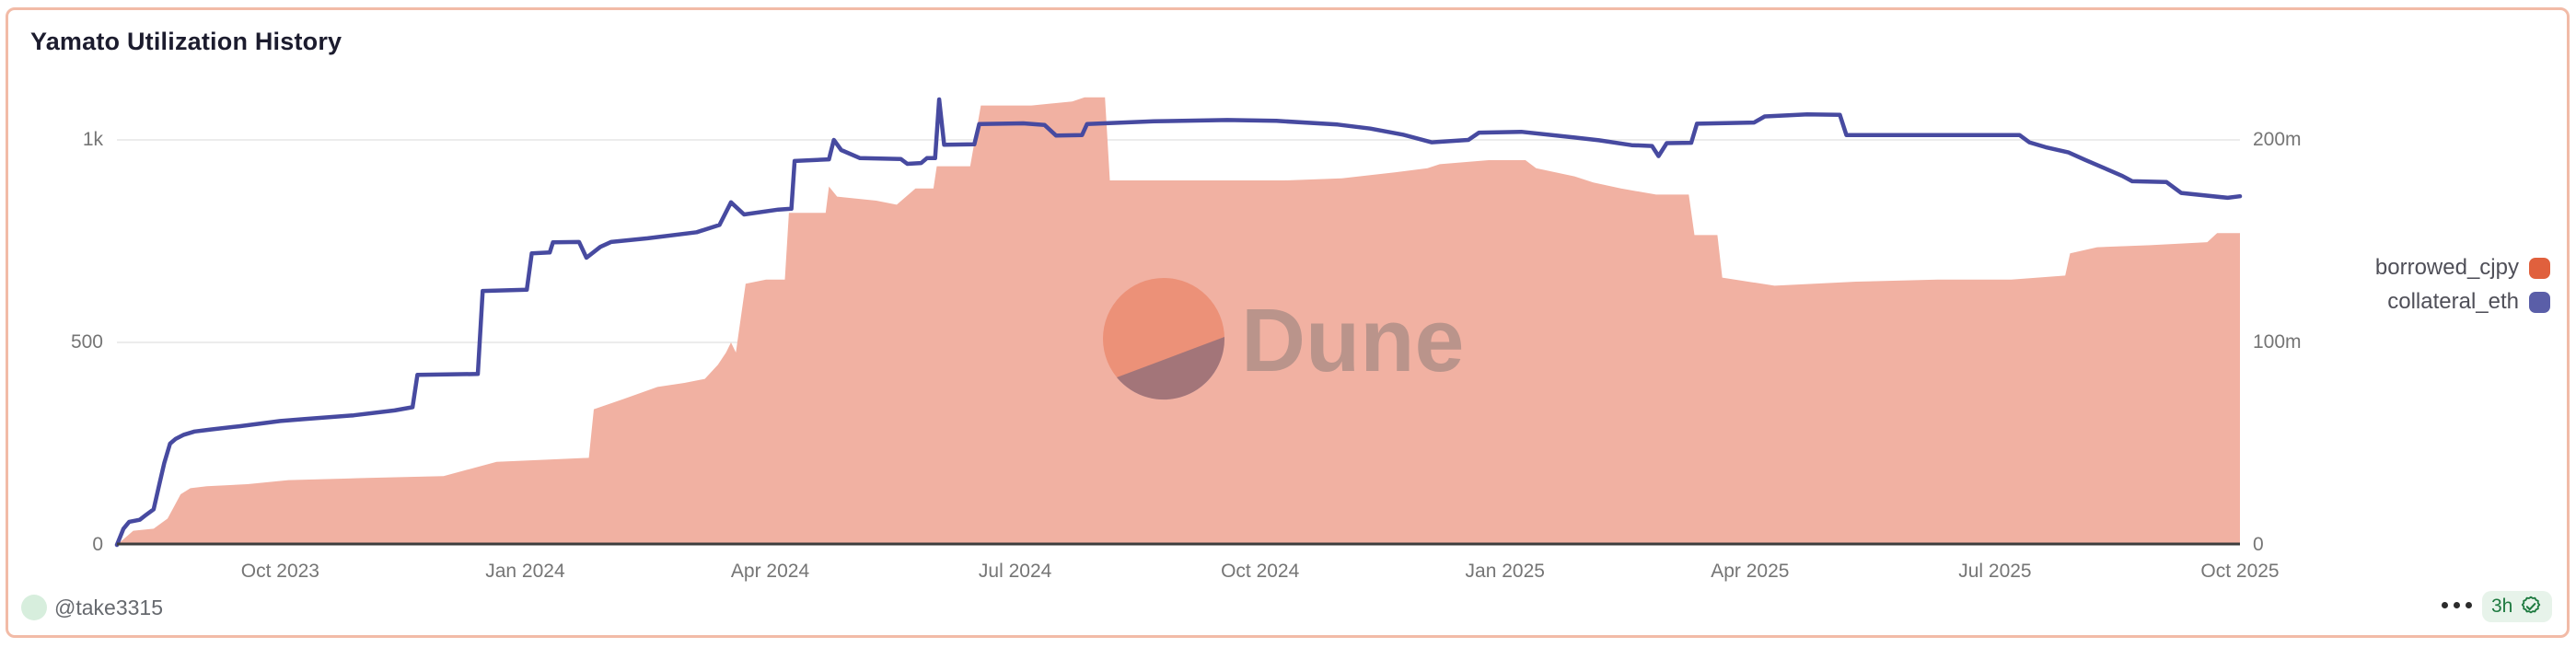 Image resolution: width=2576 pixels, height=648 pixels. I want to click on x-axis-tick: Apr 2025, so click(1750, 571).